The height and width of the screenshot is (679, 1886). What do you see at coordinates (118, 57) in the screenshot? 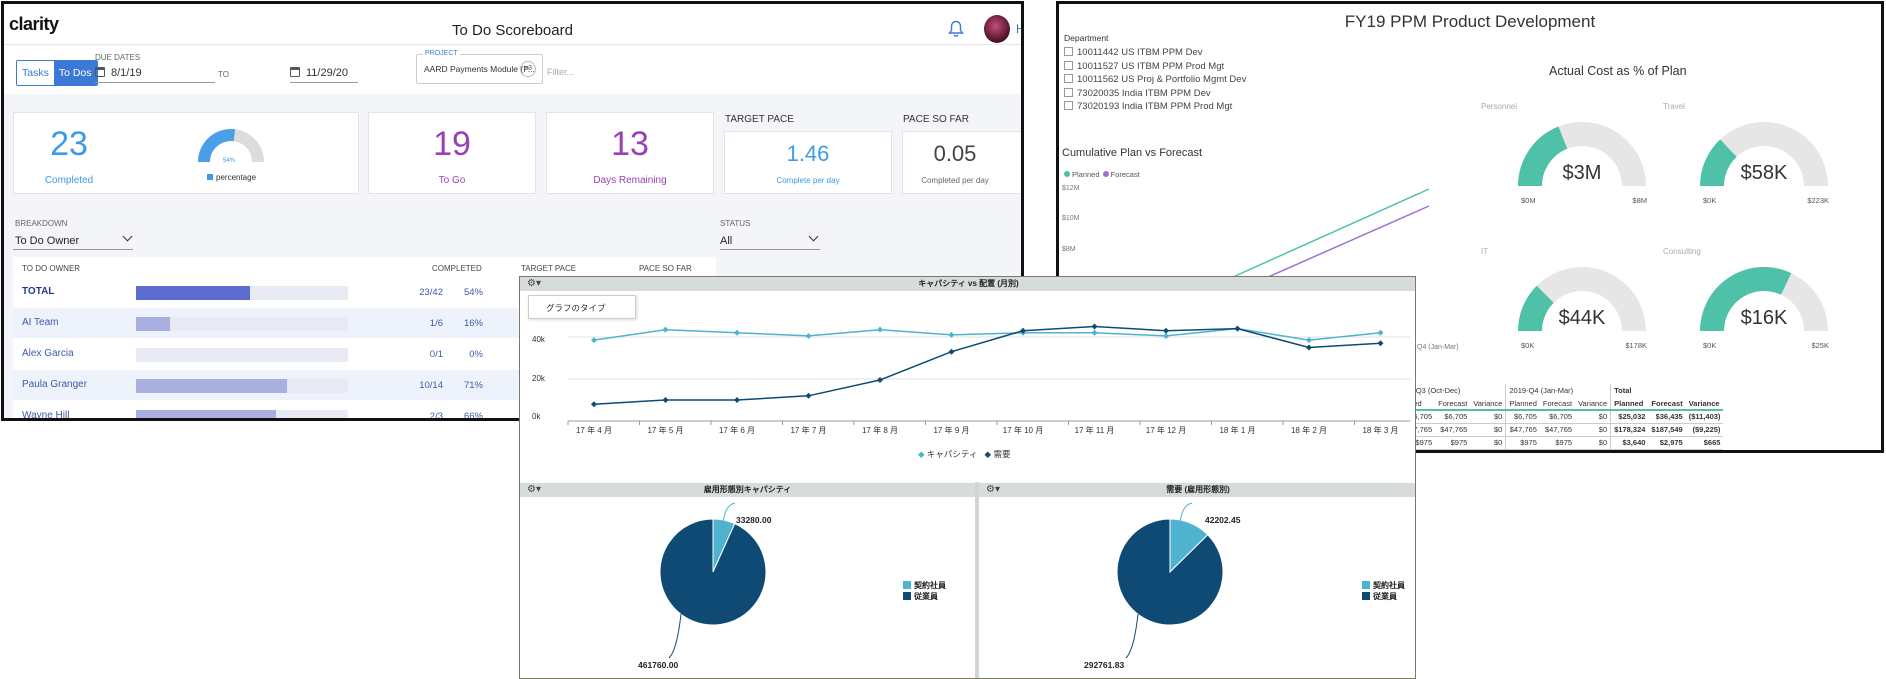
I see `due-dates-label: DUE DATES` at bounding box center [118, 57].